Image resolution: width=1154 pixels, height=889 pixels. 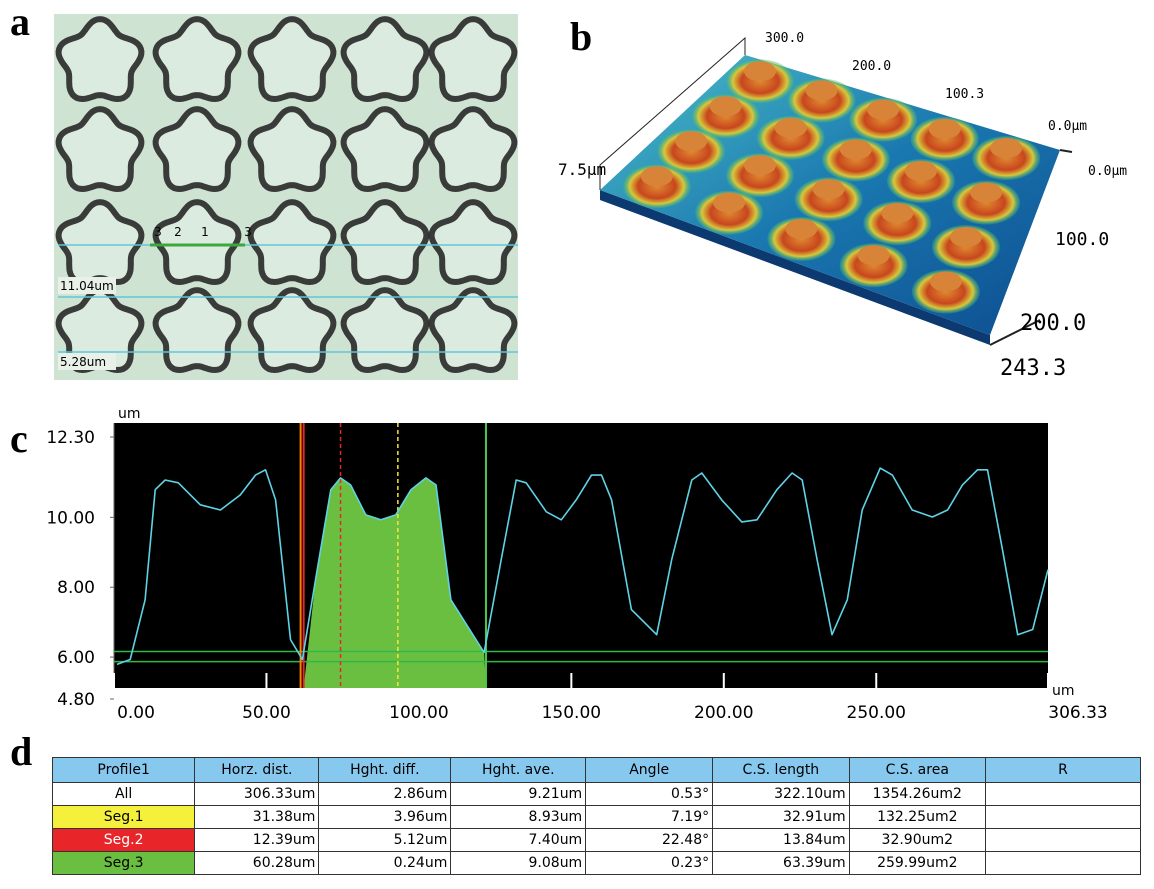 I want to click on x-tick-label: 50.00, so click(x=266, y=713).